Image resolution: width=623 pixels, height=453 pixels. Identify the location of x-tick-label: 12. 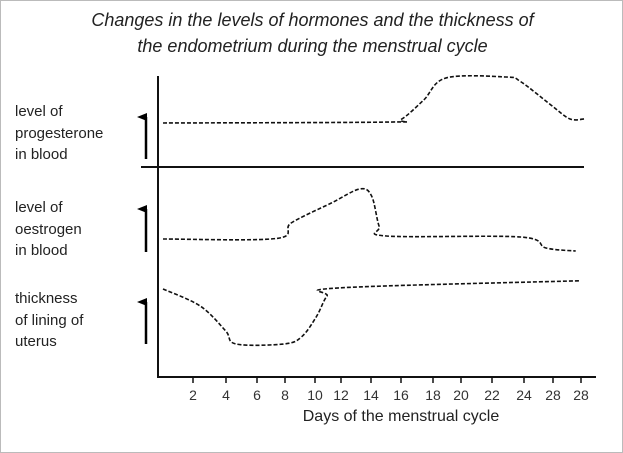
(341, 395).